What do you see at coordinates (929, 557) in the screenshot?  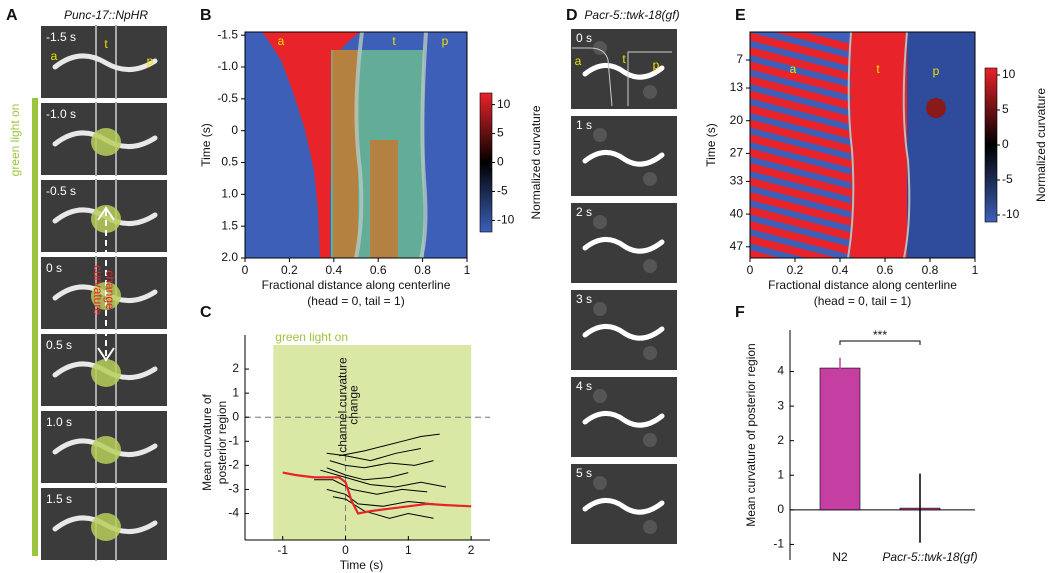 I see `x-tick-label: Pacr-5::twk-18(gf)` at bounding box center [929, 557].